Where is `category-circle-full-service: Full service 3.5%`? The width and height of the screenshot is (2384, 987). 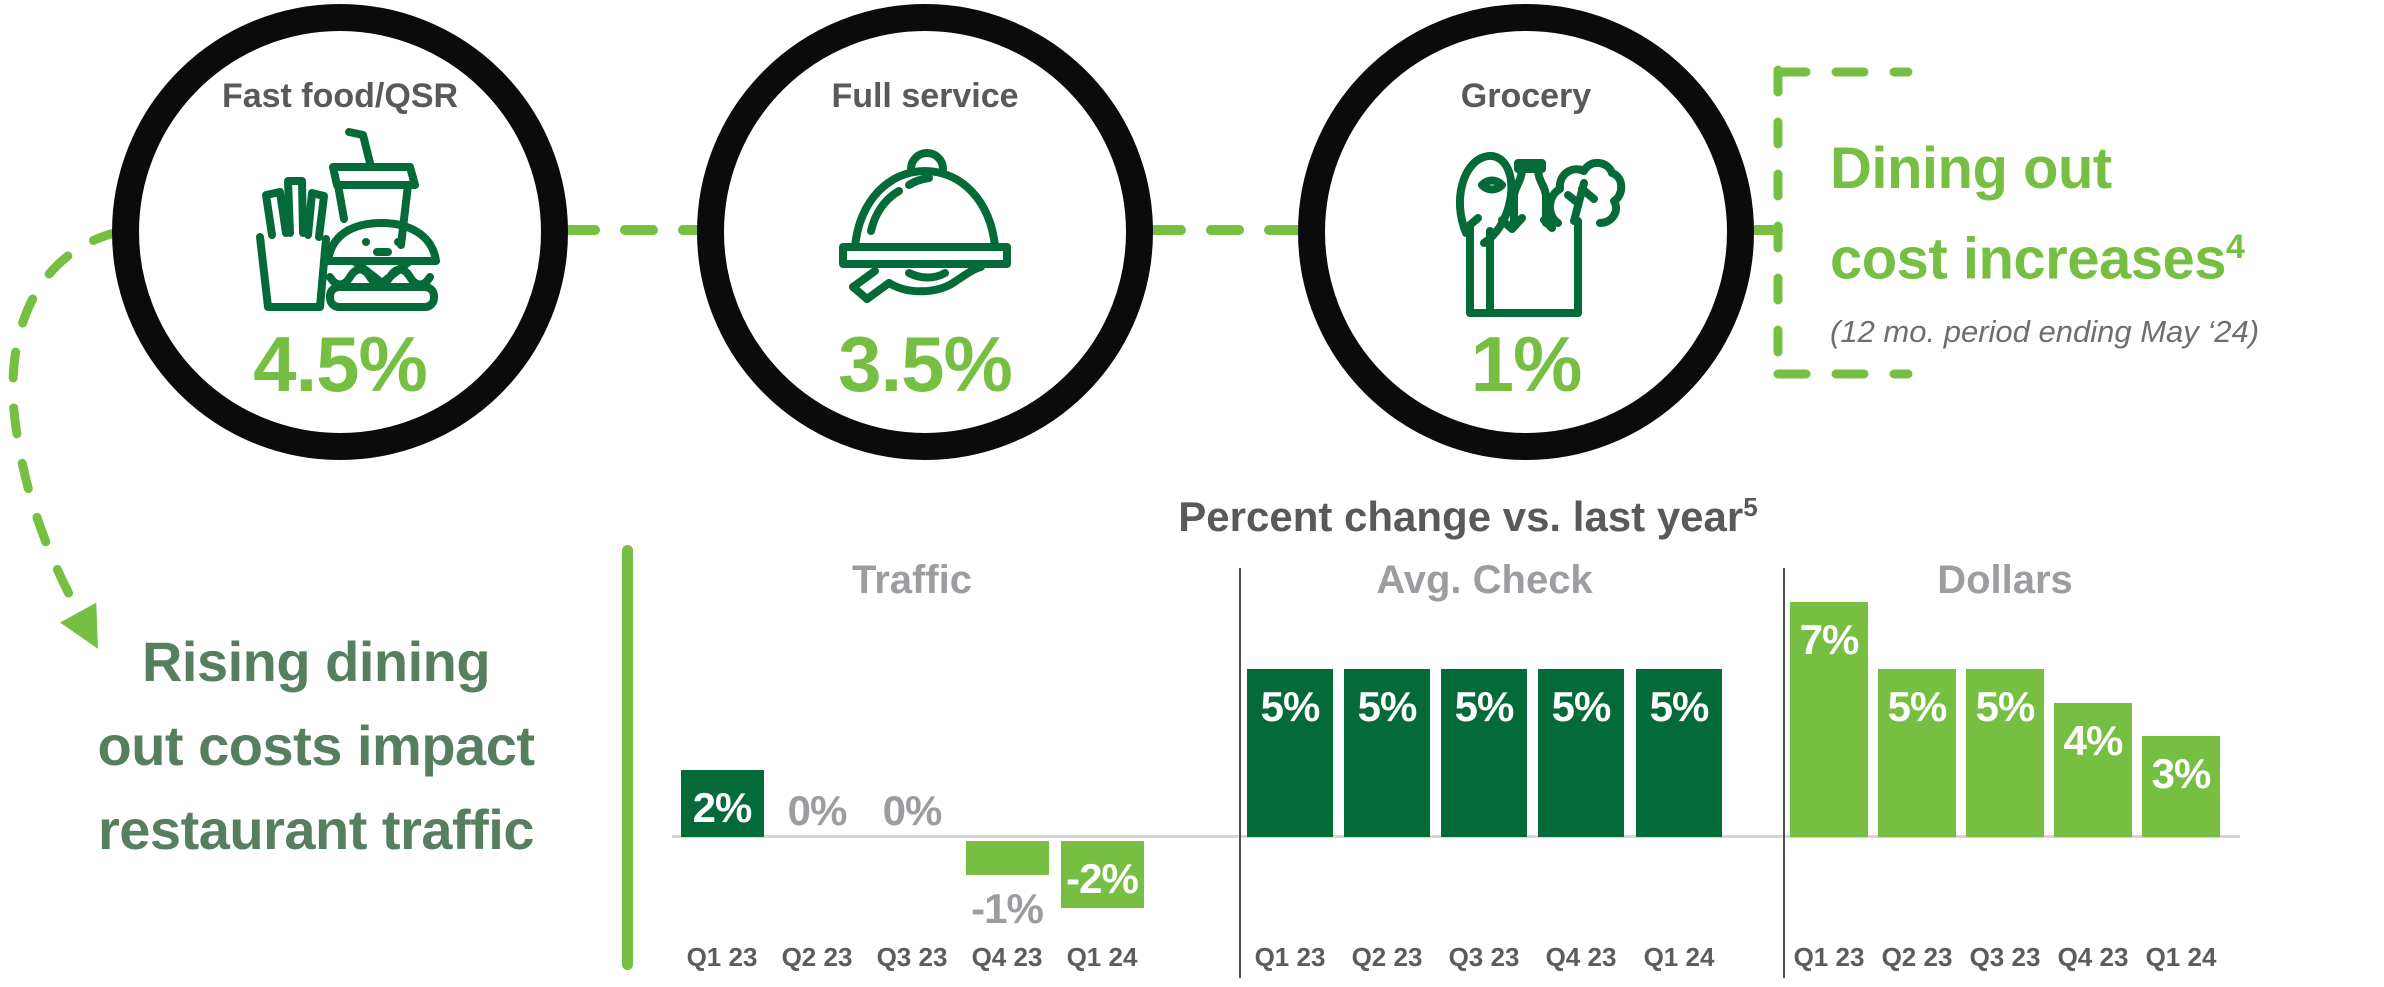 category-circle-full-service: Full service 3.5% is located at coordinates (925, 232).